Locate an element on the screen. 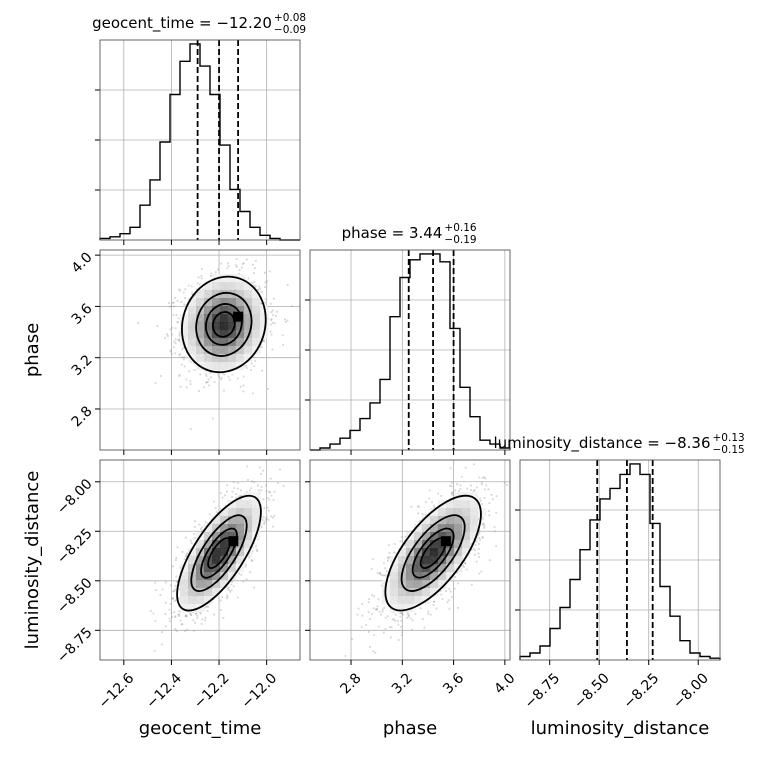 The image size is (760, 760). joint-panel-phase-vs-luminosity_distance is located at coordinates (408, 562).